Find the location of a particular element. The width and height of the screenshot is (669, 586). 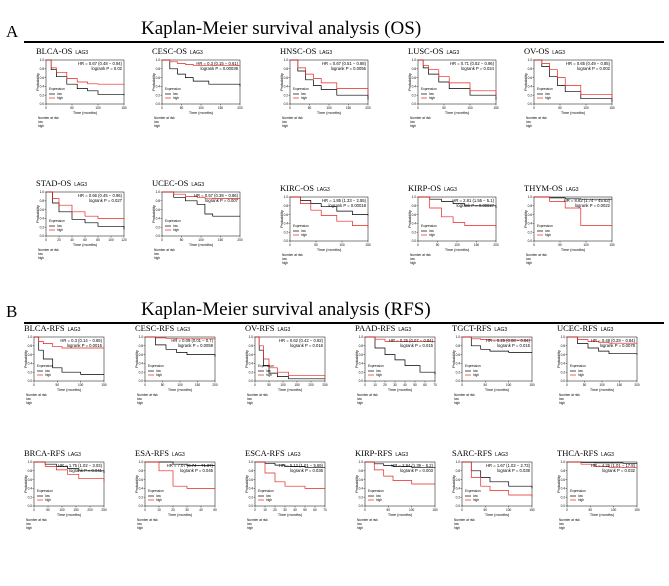

panel-title: LUSC-OS LAG3 is located at coordinates (433, 51).